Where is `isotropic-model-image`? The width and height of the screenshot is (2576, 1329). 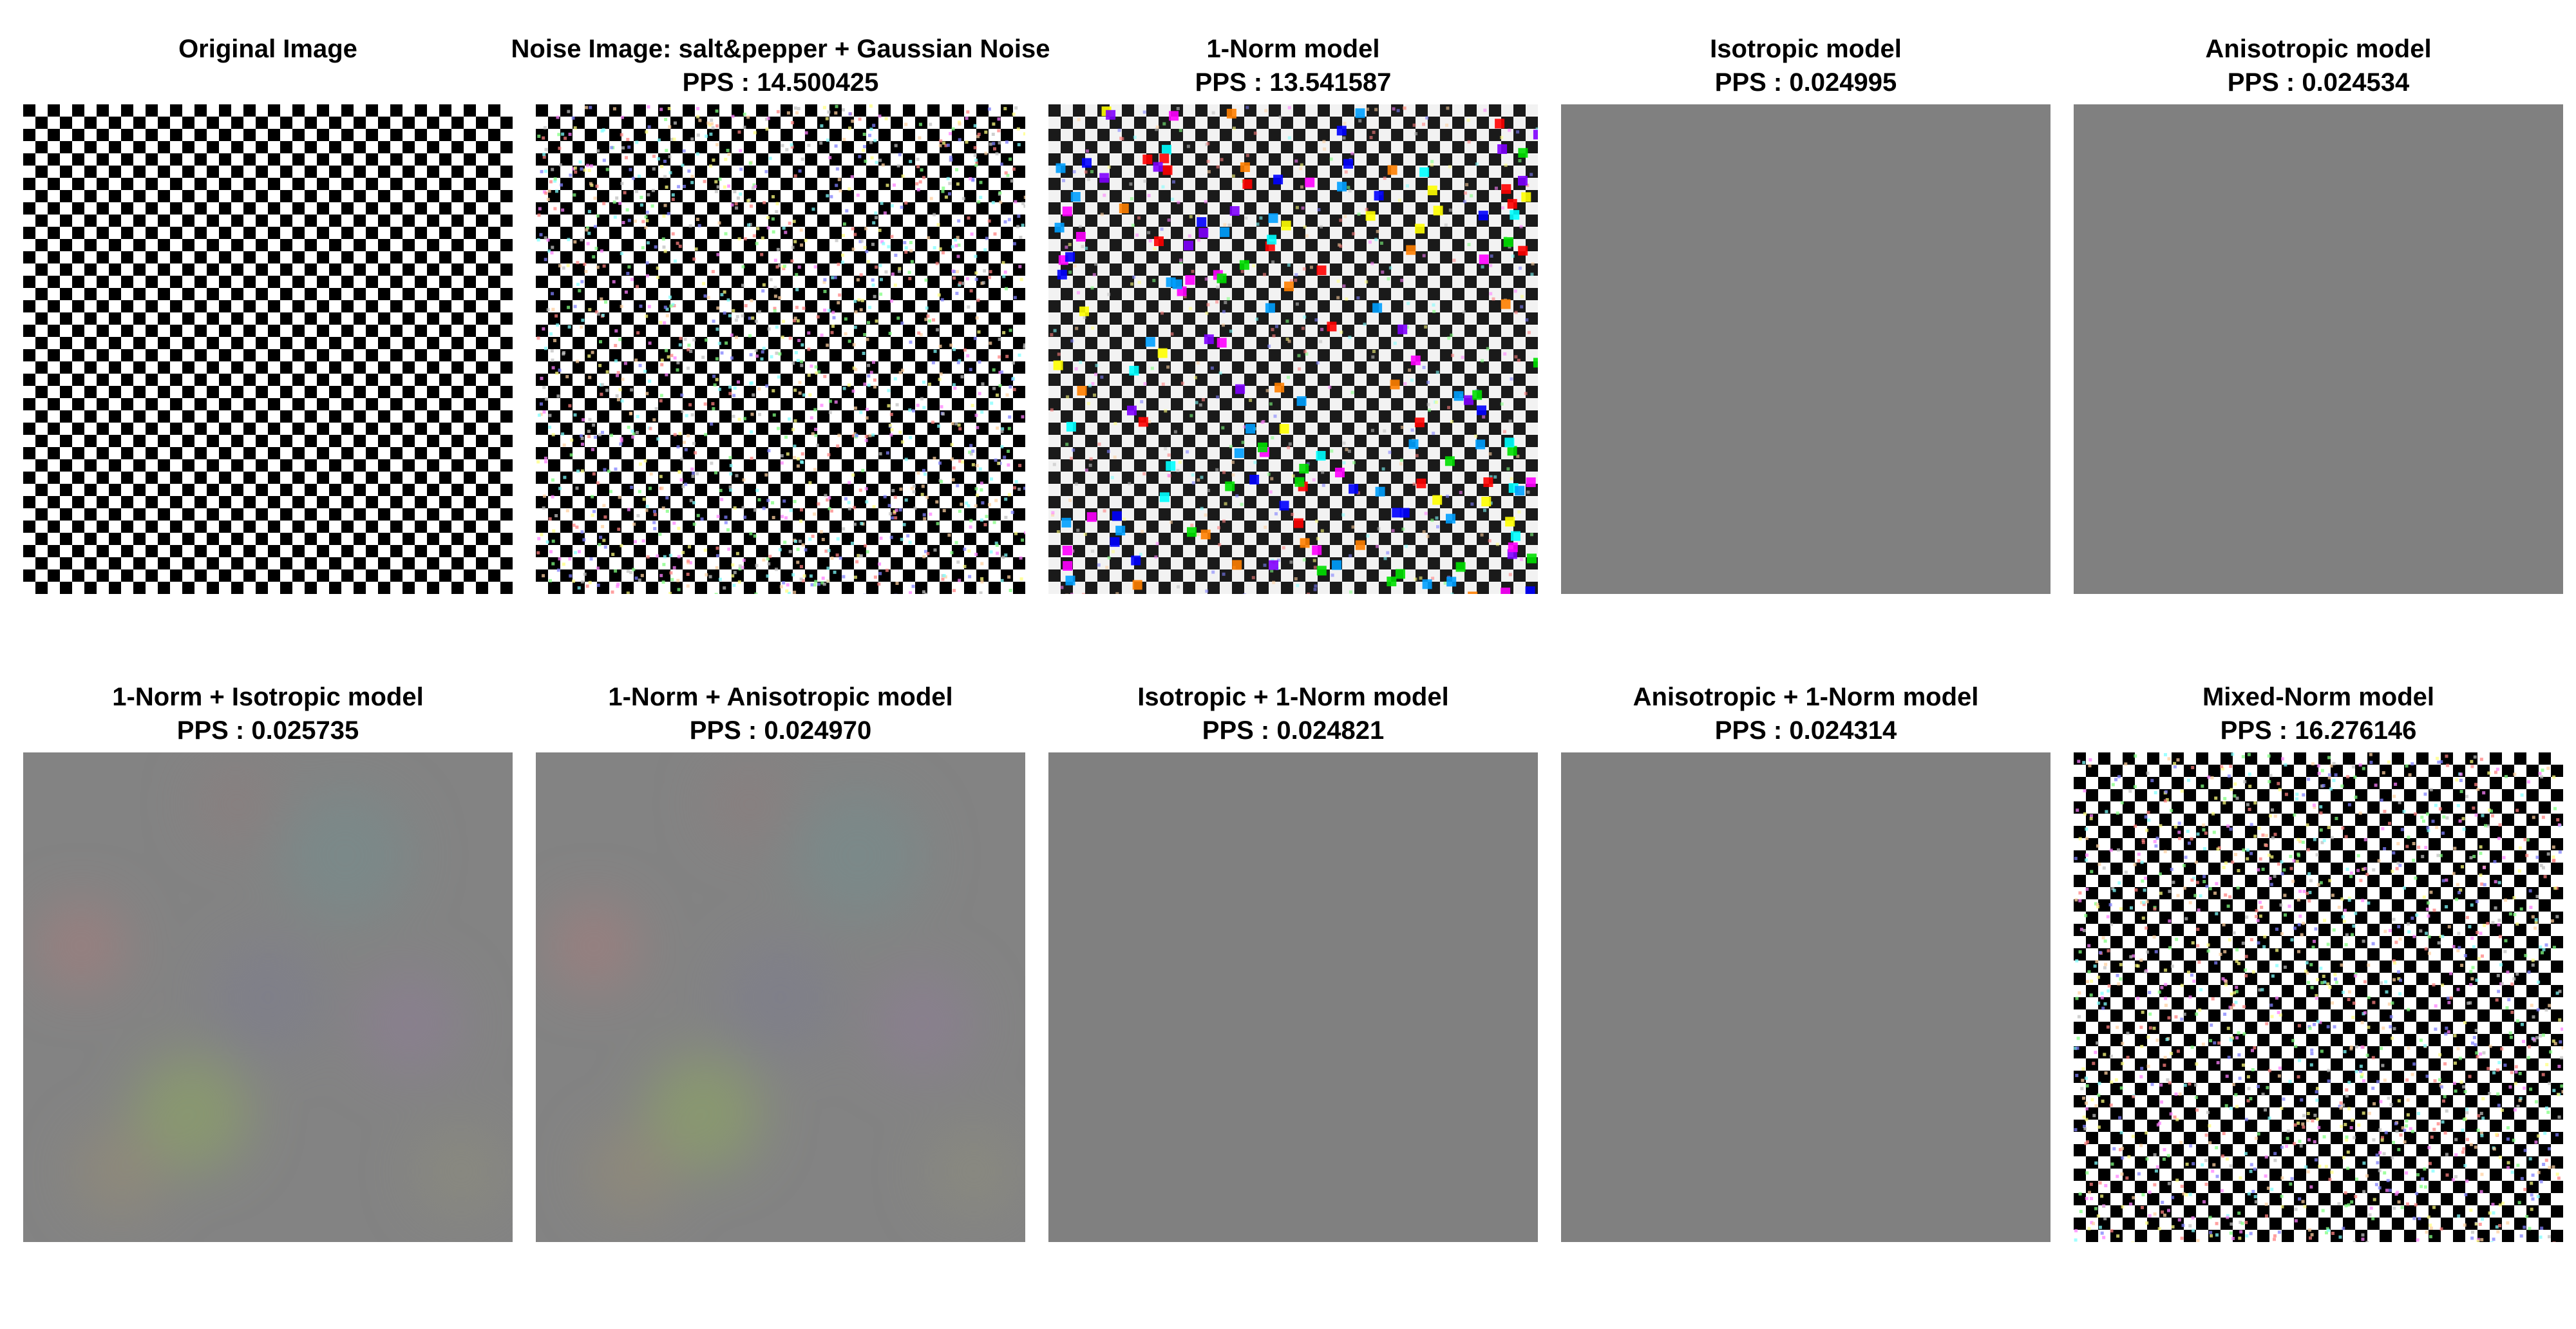 isotropic-model-image is located at coordinates (1805, 349).